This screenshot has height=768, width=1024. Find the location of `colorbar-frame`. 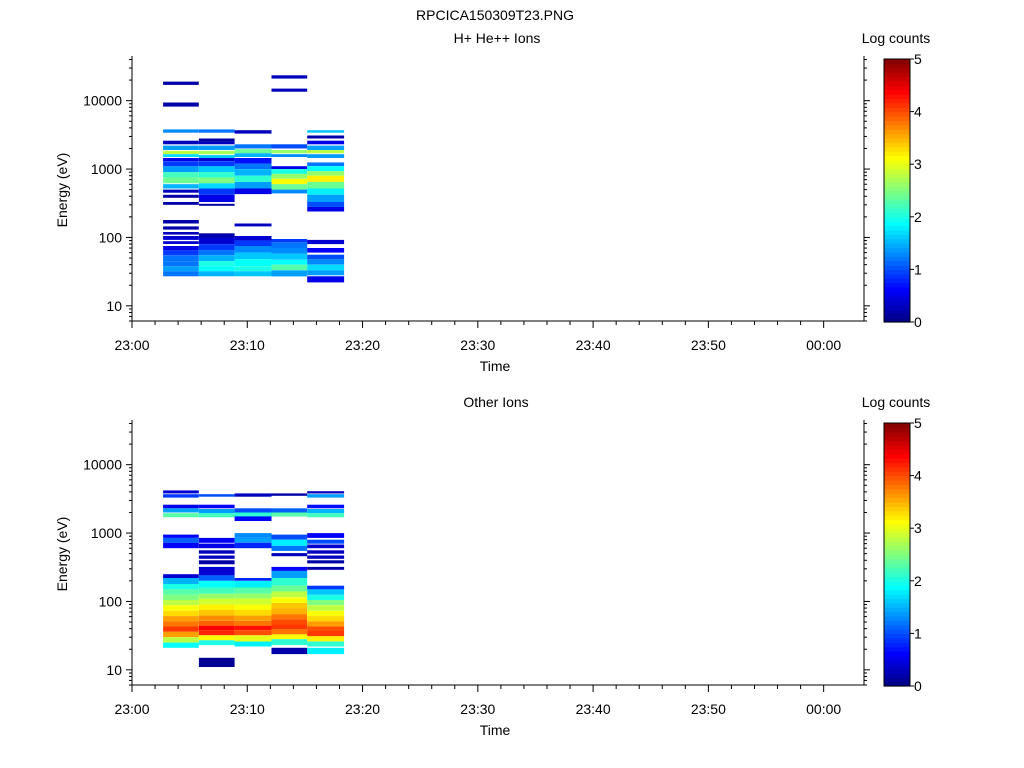

colorbar-frame is located at coordinates (897, 190).